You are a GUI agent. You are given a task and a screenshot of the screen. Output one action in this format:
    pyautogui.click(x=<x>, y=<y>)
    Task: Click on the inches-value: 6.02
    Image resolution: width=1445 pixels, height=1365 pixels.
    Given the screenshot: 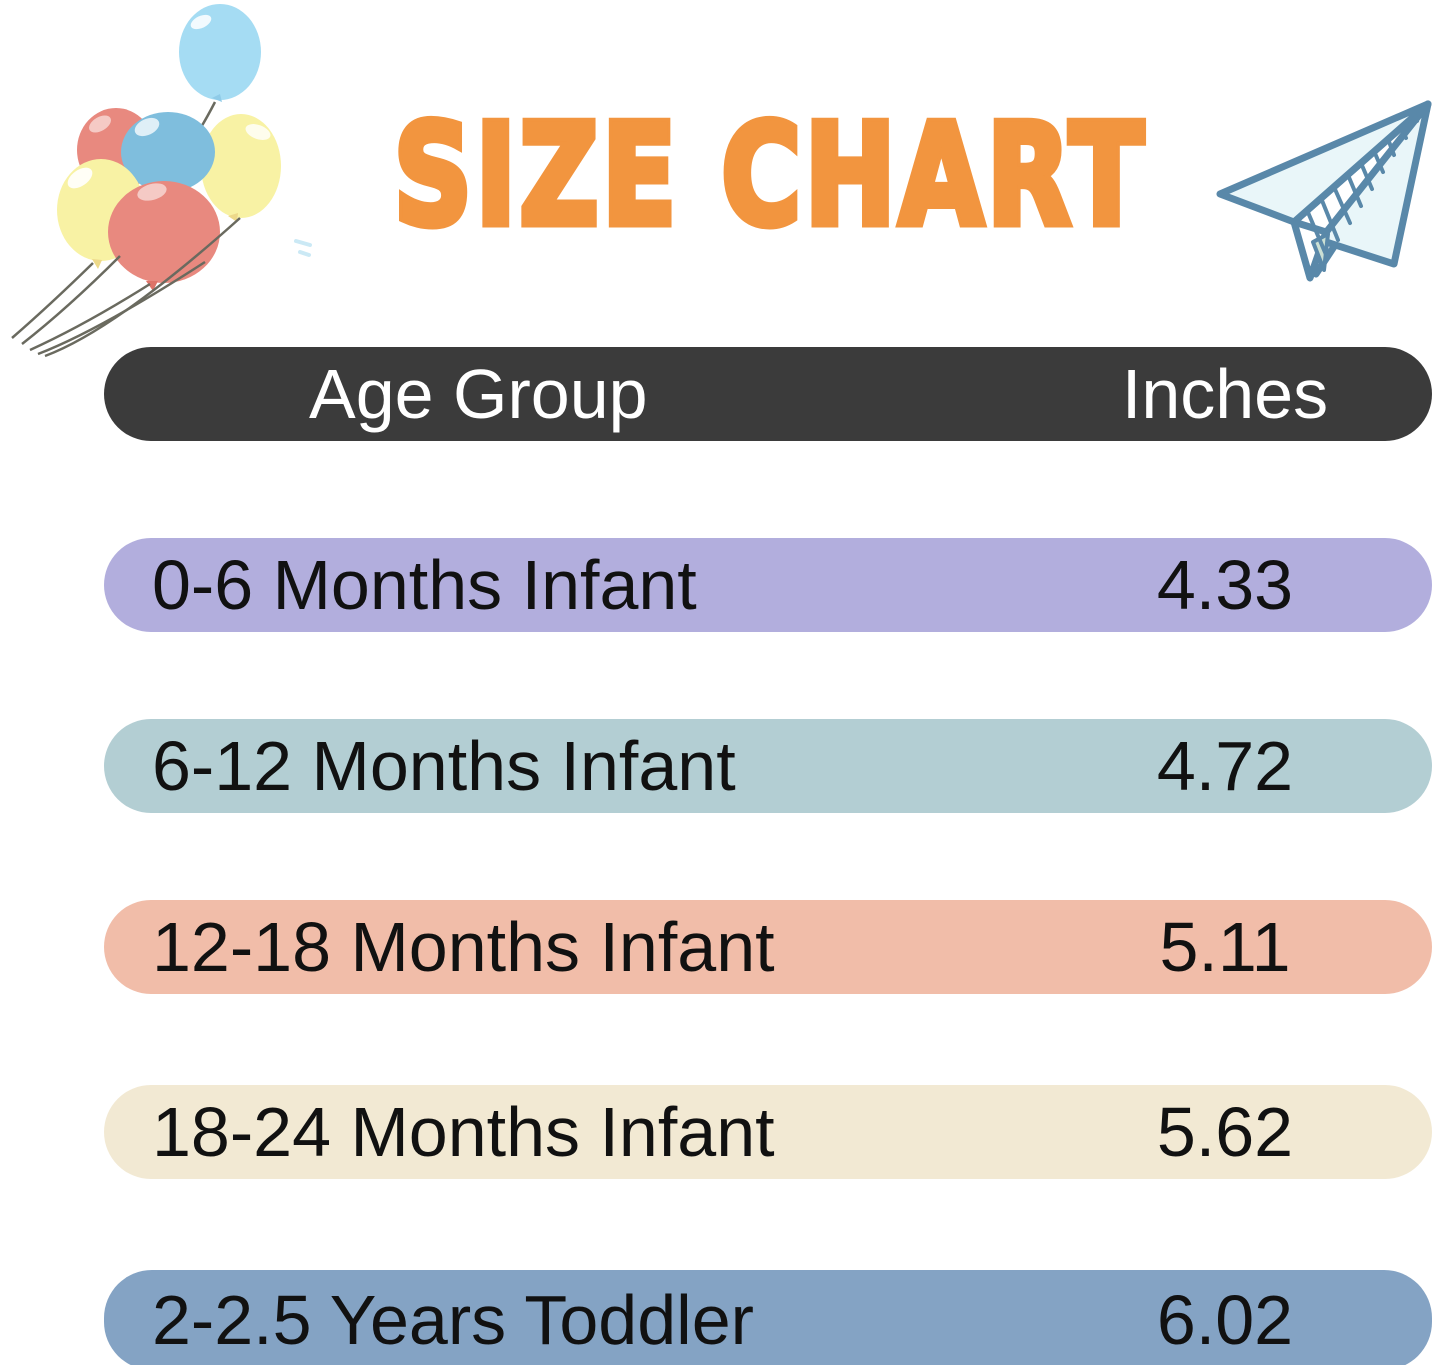 What is the action you would take?
    pyautogui.click(x=1225, y=1320)
    